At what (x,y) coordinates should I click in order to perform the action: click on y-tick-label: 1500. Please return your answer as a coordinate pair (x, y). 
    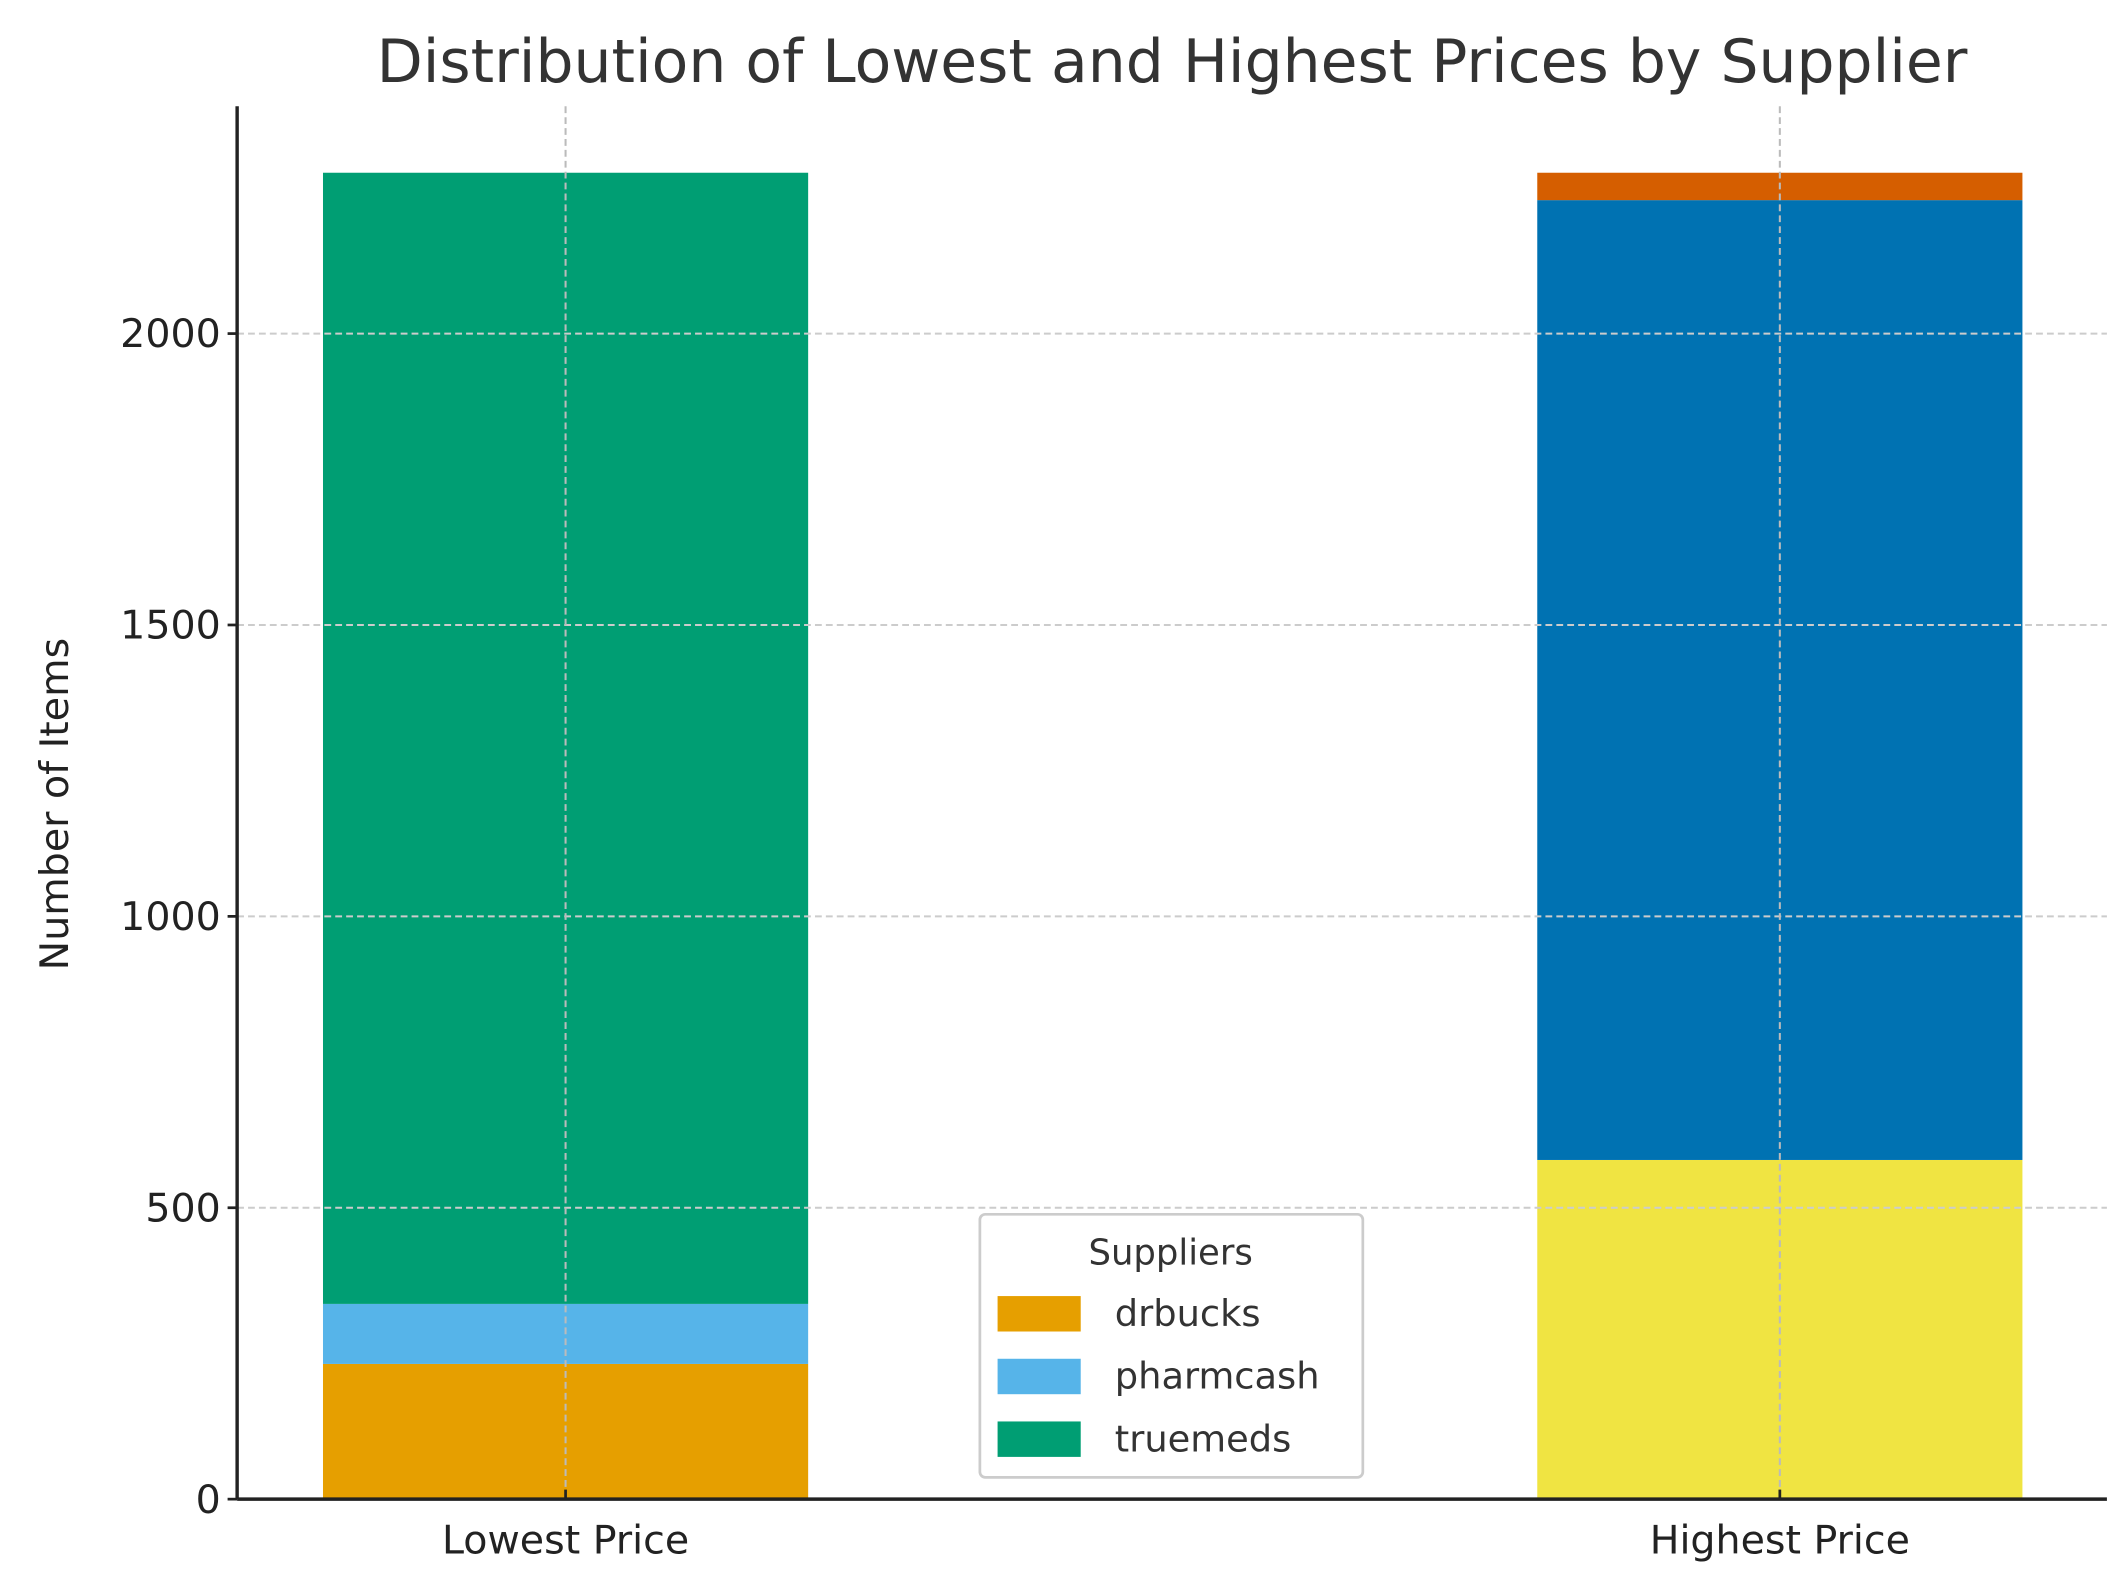
    Looking at the image, I should click on (170, 626).